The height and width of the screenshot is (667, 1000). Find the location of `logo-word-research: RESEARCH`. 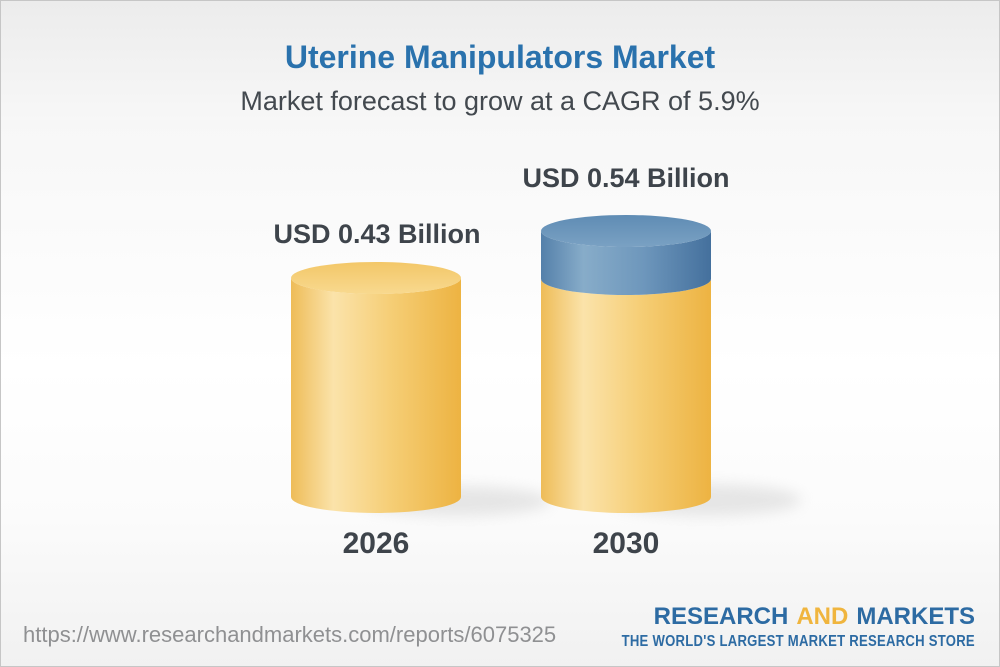

logo-word-research: RESEARCH is located at coordinates (721, 616).